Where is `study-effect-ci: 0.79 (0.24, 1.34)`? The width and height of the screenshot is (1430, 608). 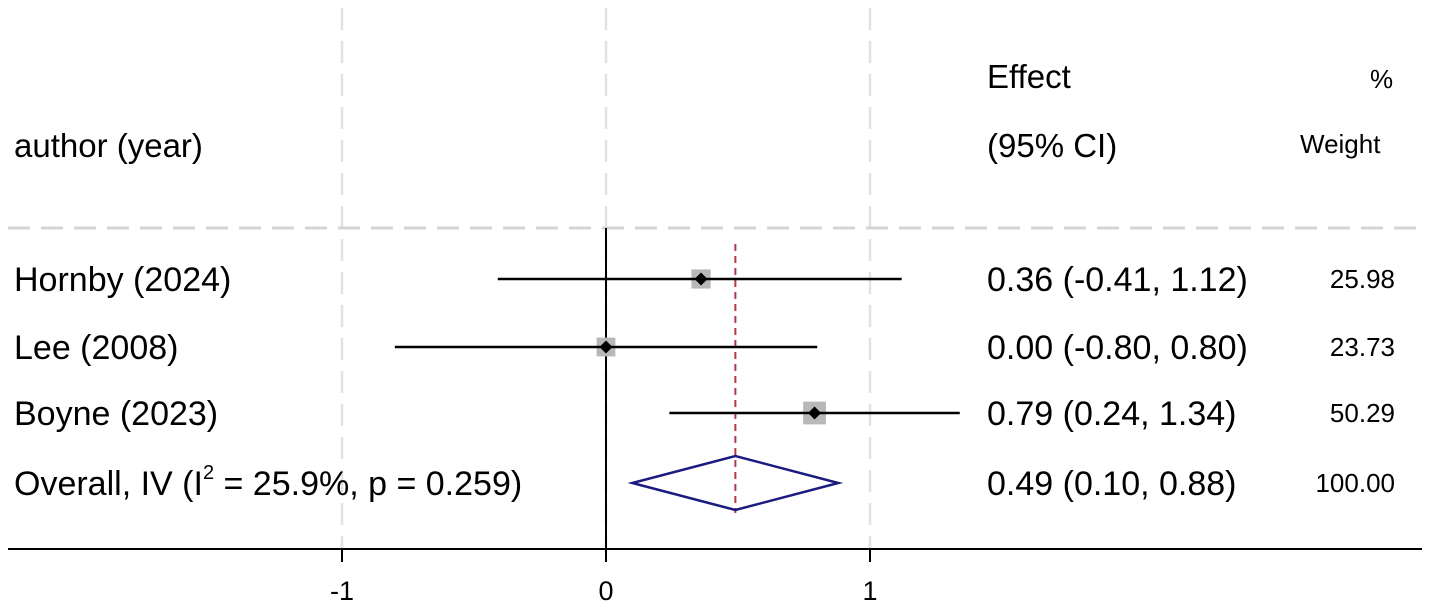
study-effect-ci: 0.79 (0.24, 1.34) is located at coordinates (1112, 414).